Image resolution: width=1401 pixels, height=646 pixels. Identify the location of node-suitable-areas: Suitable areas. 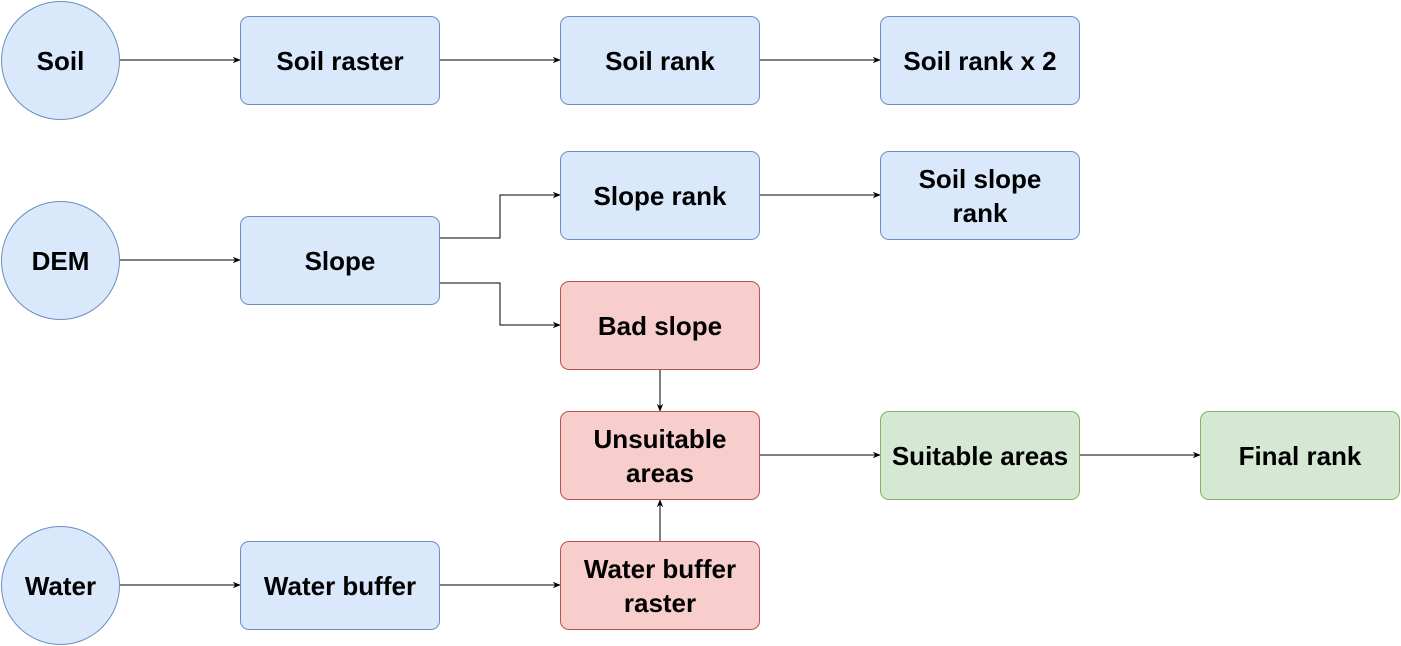
(980, 455).